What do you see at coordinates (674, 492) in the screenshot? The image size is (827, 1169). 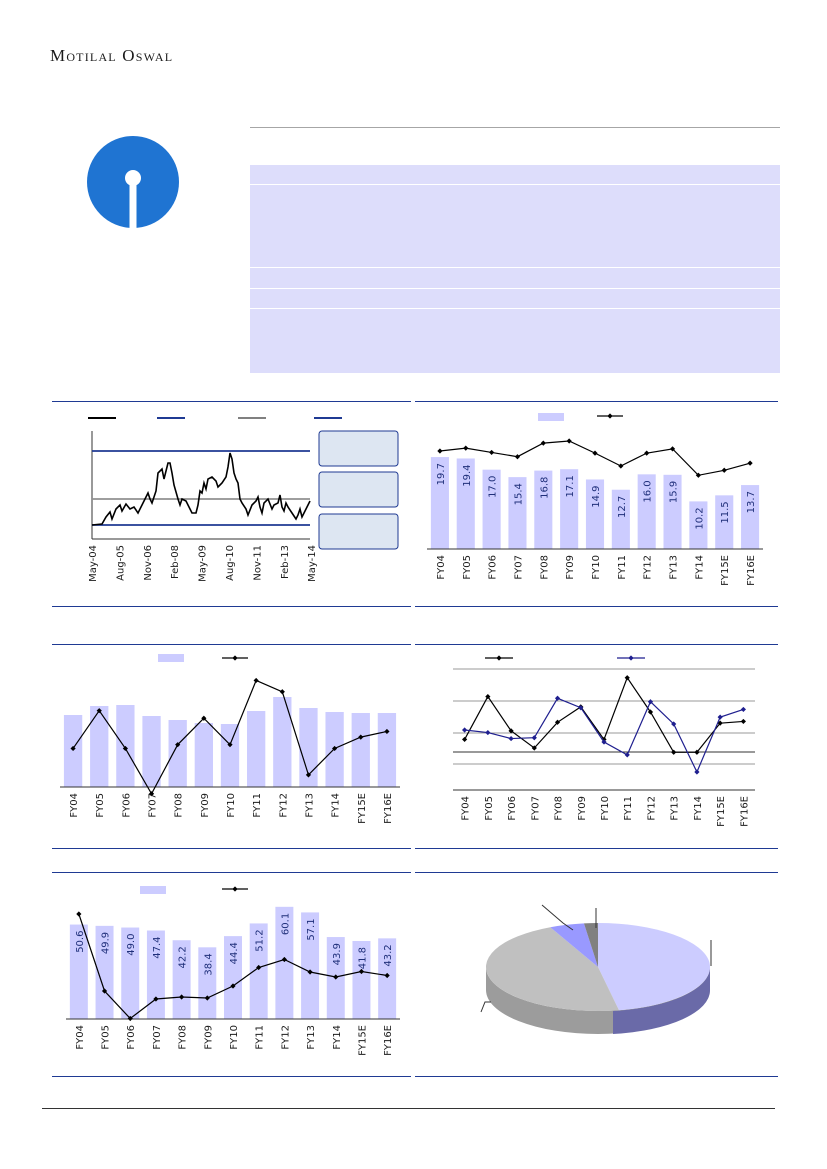 I see `bar-value-label: 15.9` at bounding box center [674, 492].